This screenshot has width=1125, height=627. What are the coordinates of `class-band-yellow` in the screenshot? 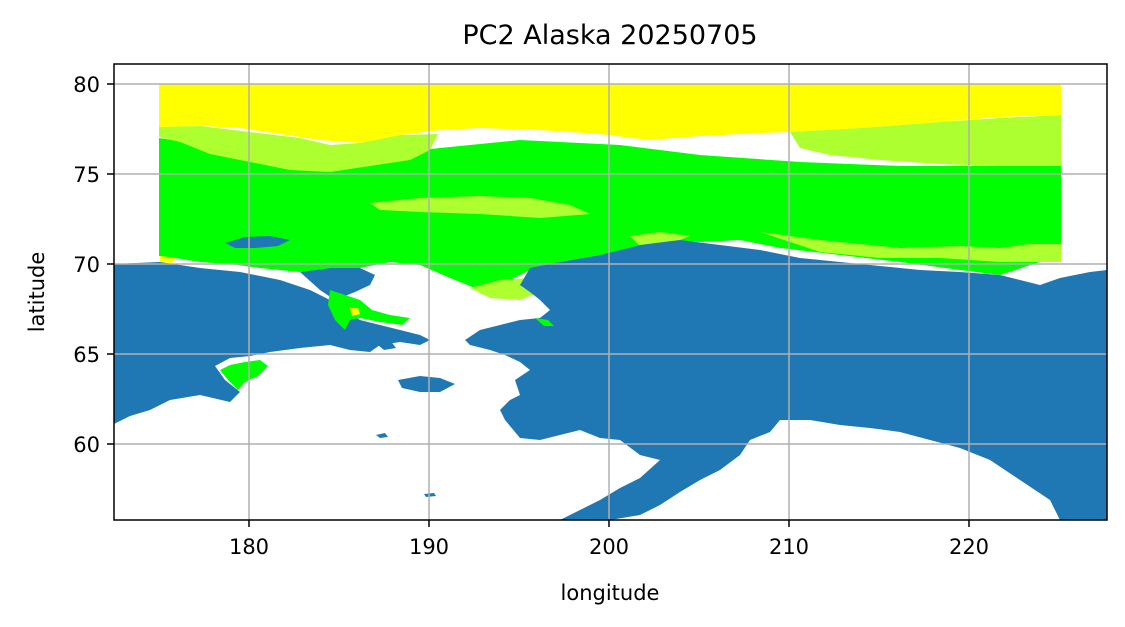 It's located at (610, 113).